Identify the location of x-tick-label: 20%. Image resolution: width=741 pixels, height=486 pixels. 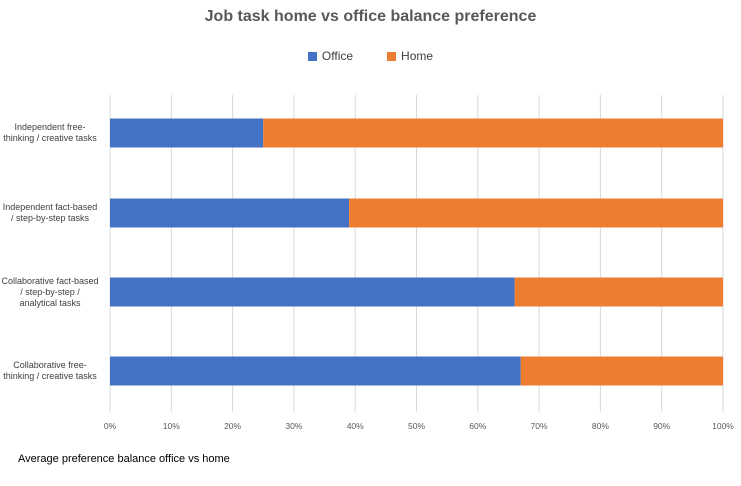
(232, 426).